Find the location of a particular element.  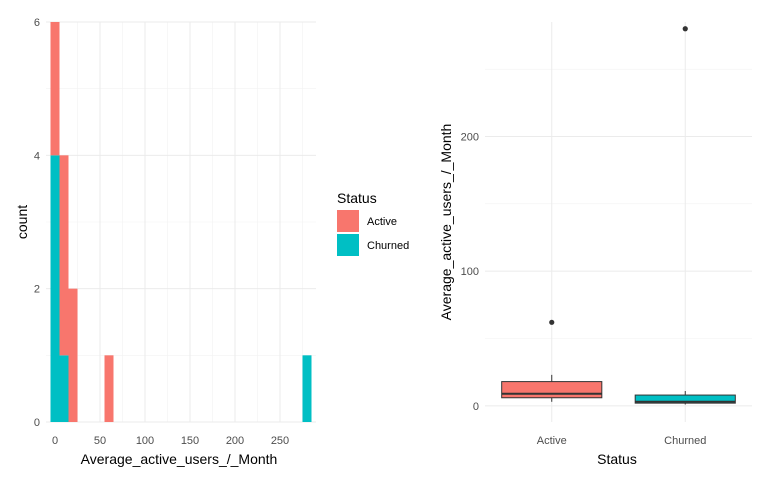

boxplot-y-tick-label: 100 is located at coordinates (470, 272).